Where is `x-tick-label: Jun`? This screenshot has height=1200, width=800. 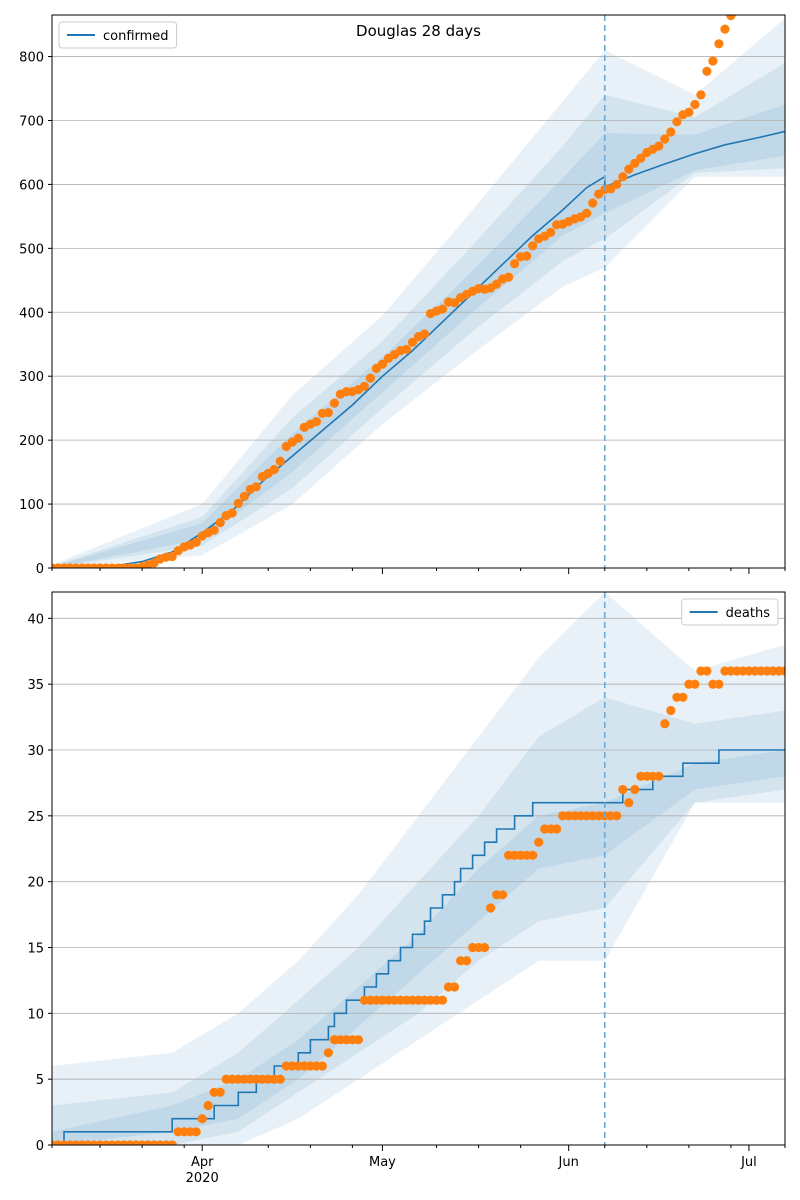
x-tick-label: Jun is located at coordinates (568, 1162).